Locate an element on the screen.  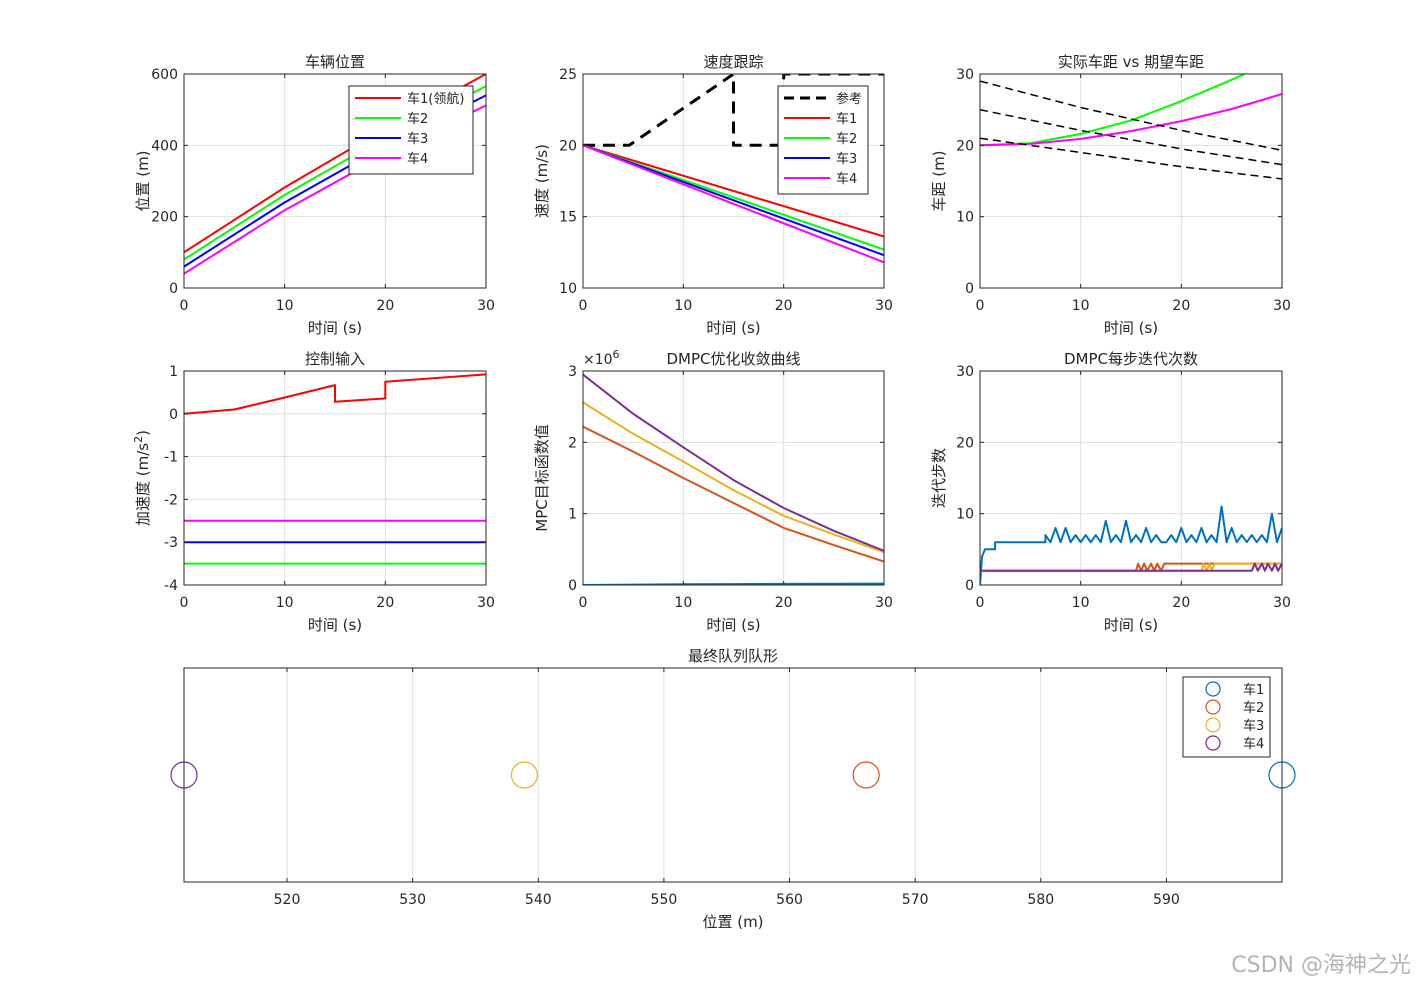
marker-车2 is located at coordinates (866, 775).